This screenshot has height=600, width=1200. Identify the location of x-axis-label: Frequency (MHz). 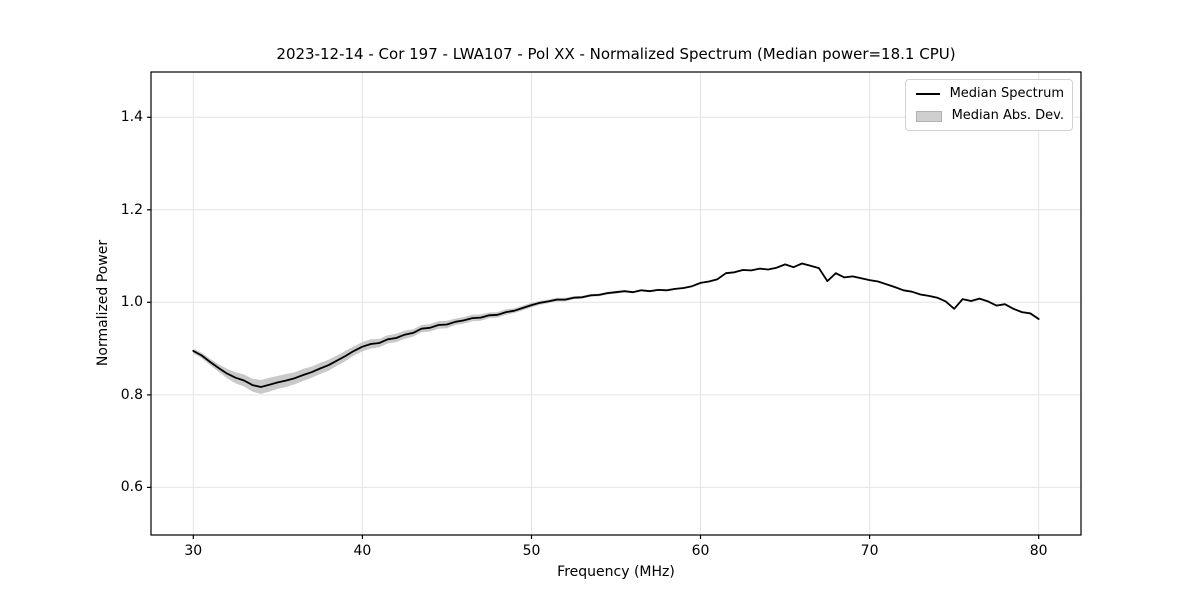
(616, 572).